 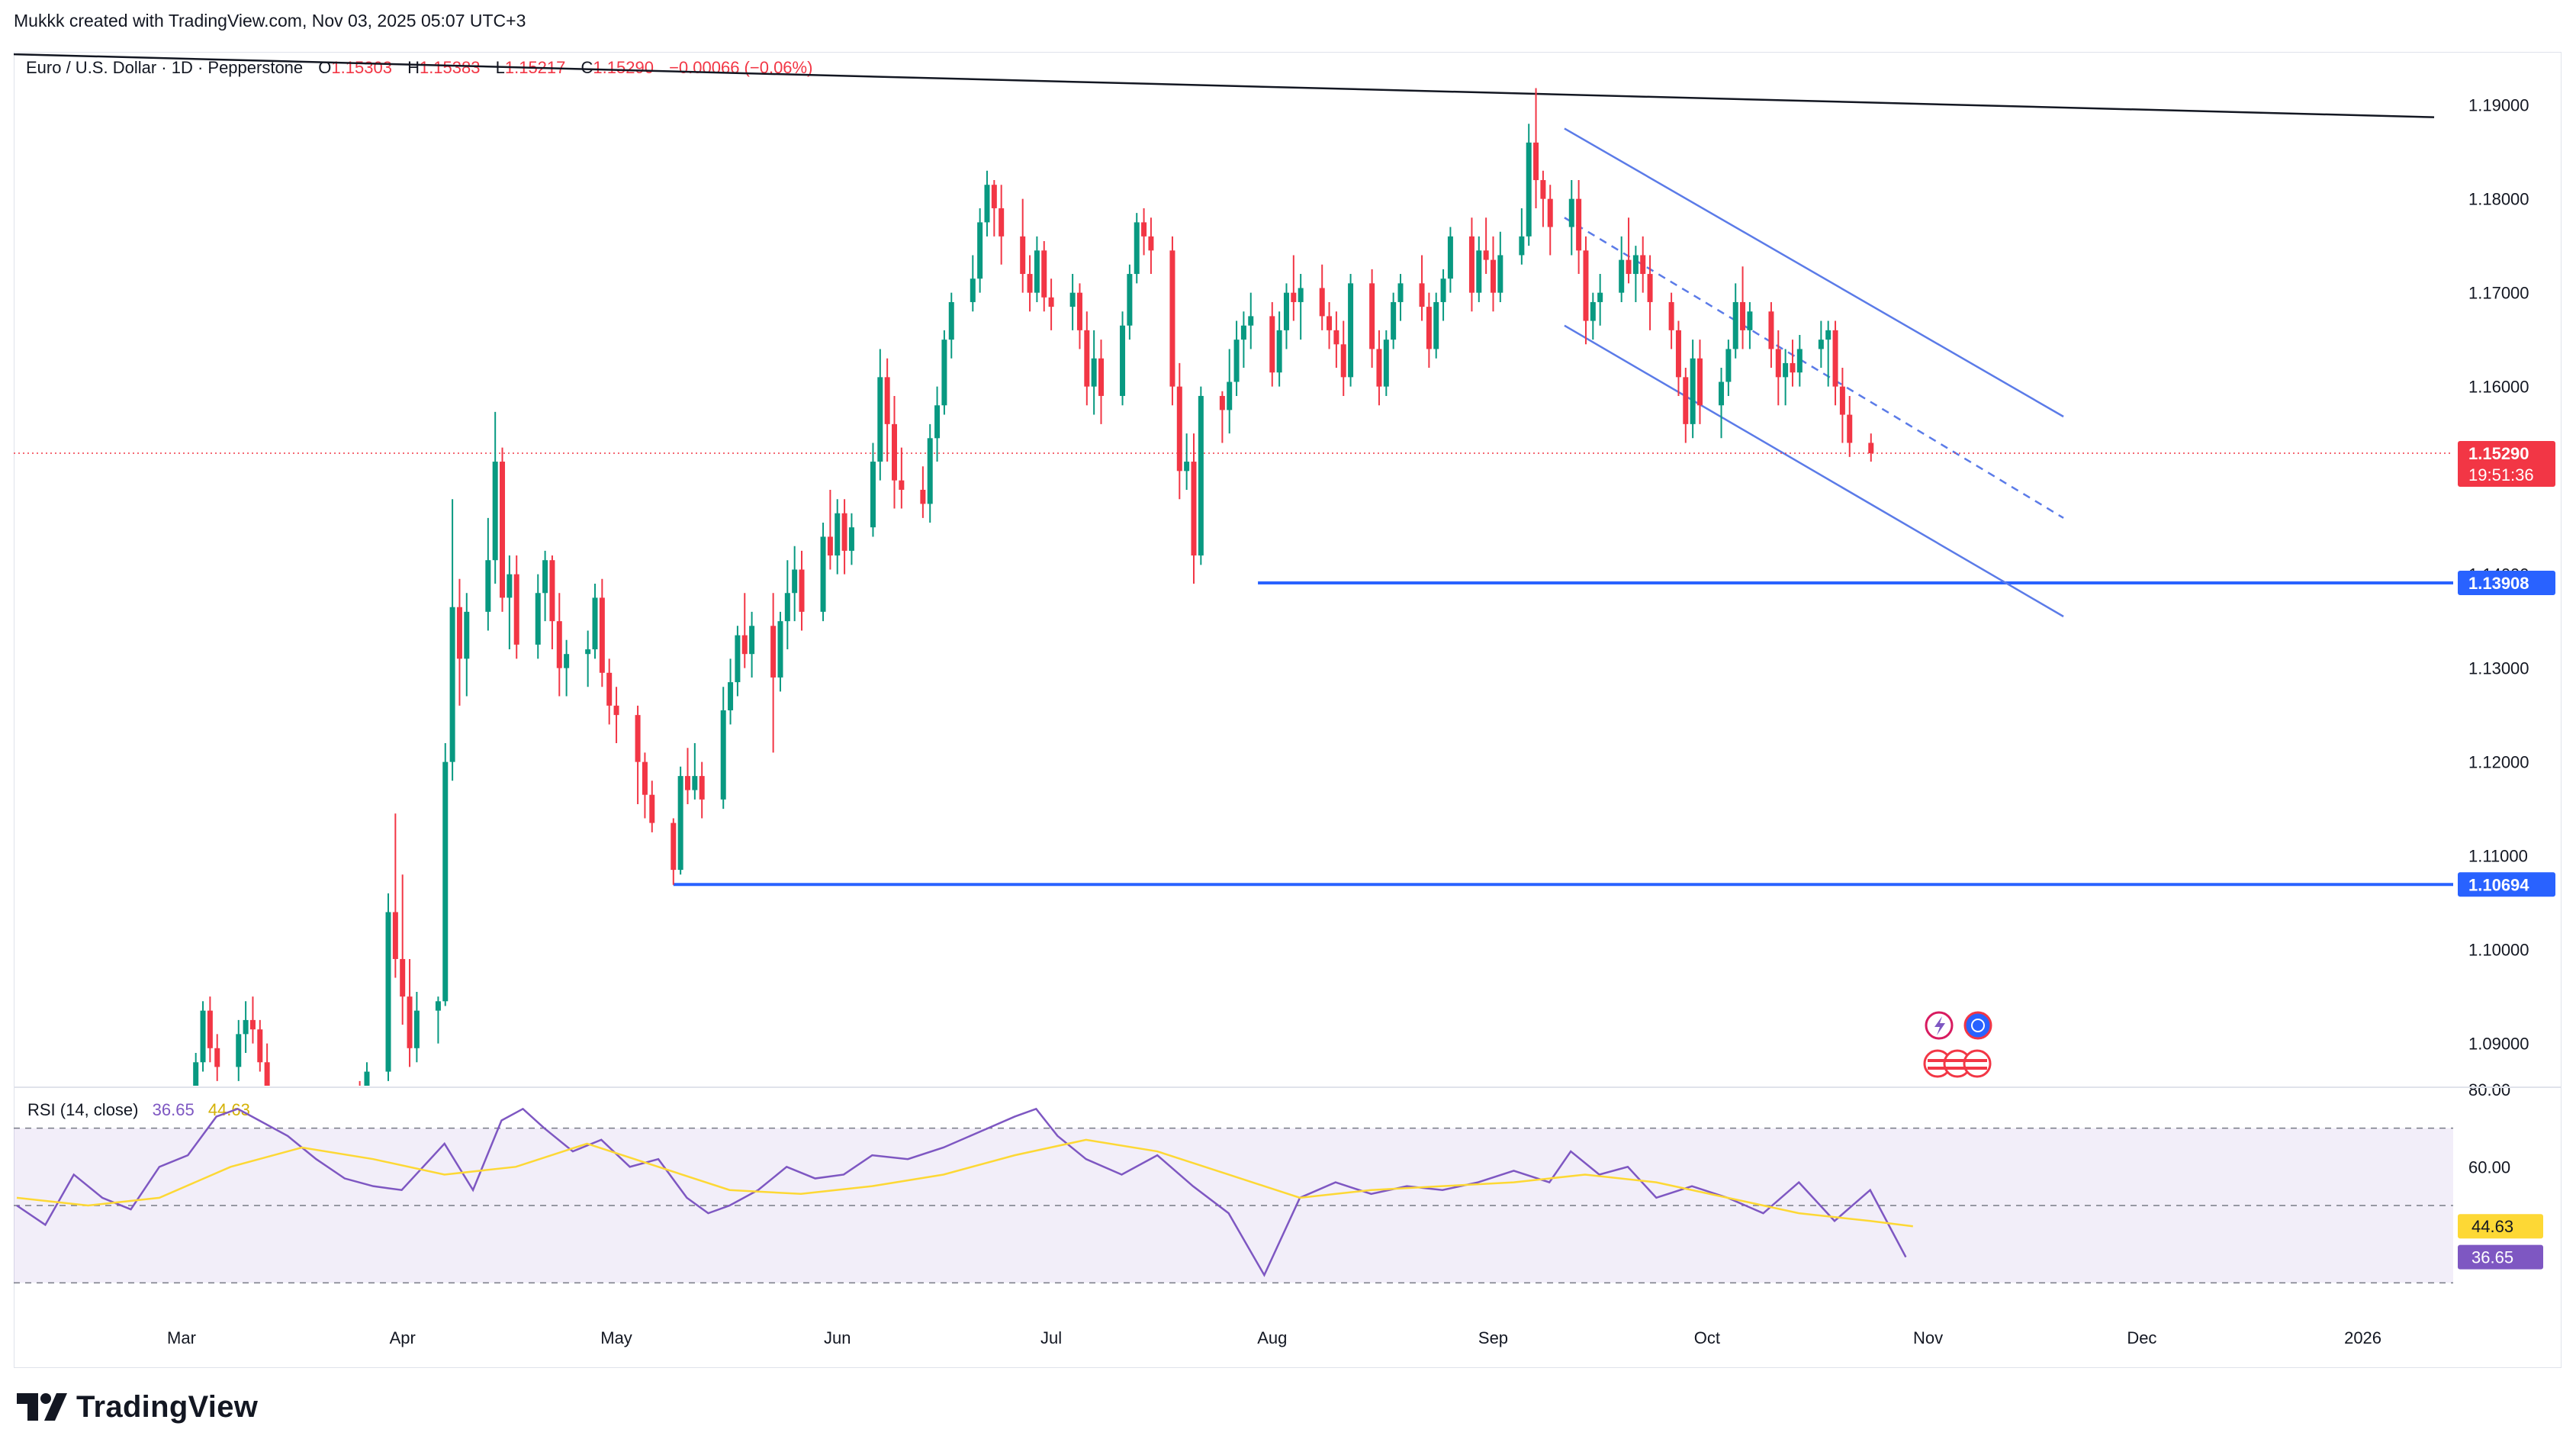 I want to click on globe-event-icon, so click(x=1977, y=1025).